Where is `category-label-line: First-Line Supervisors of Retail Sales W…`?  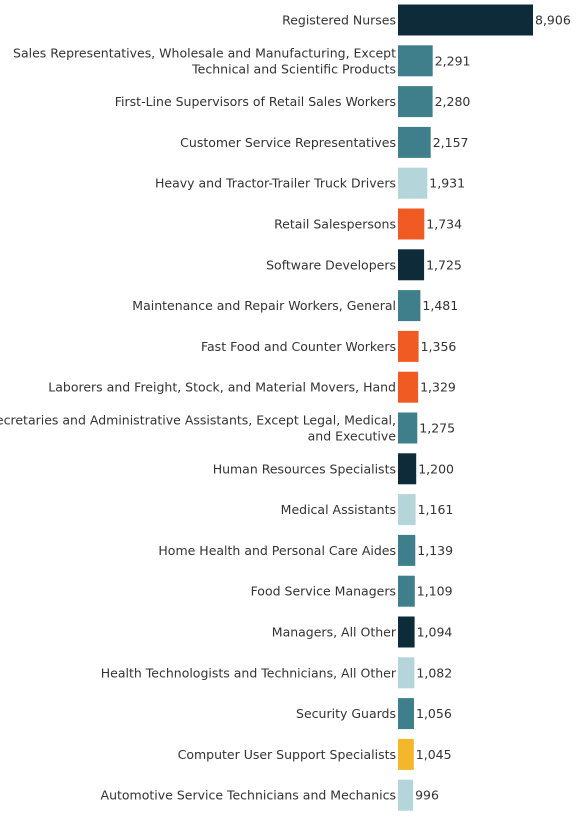
category-label-line: First-Line Supervisors of Retail Sales W… is located at coordinates (255, 101).